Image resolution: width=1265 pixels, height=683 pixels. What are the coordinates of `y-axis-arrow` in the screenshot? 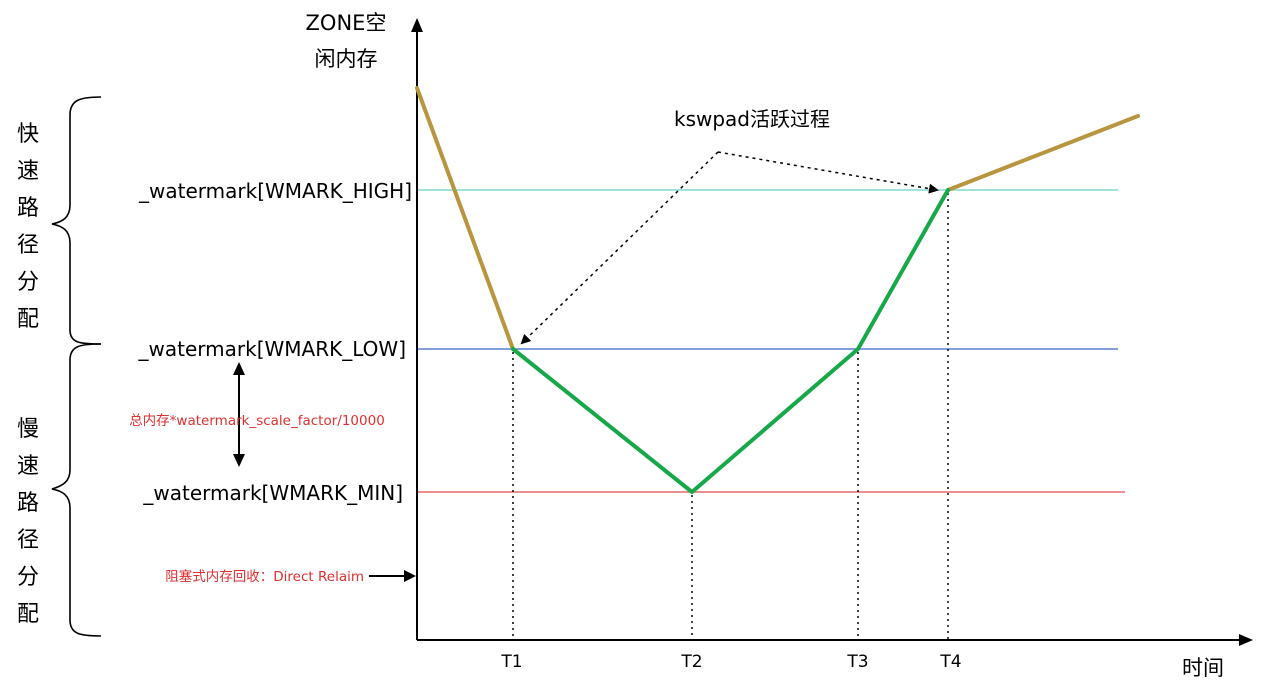 It's located at (417, 25).